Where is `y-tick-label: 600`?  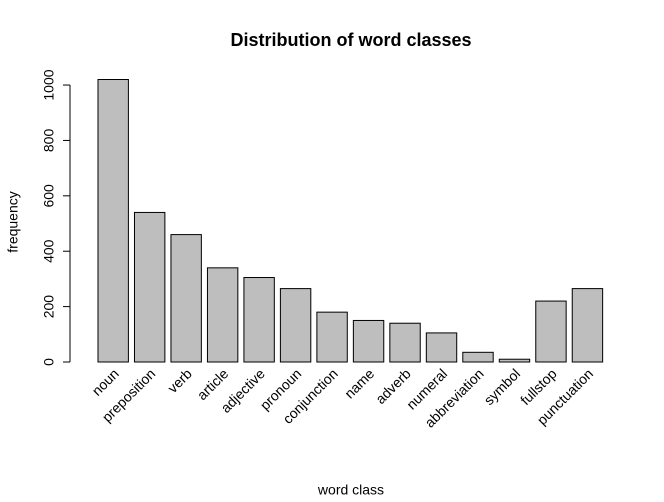 y-tick-label: 600 is located at coordinates (49, 196).